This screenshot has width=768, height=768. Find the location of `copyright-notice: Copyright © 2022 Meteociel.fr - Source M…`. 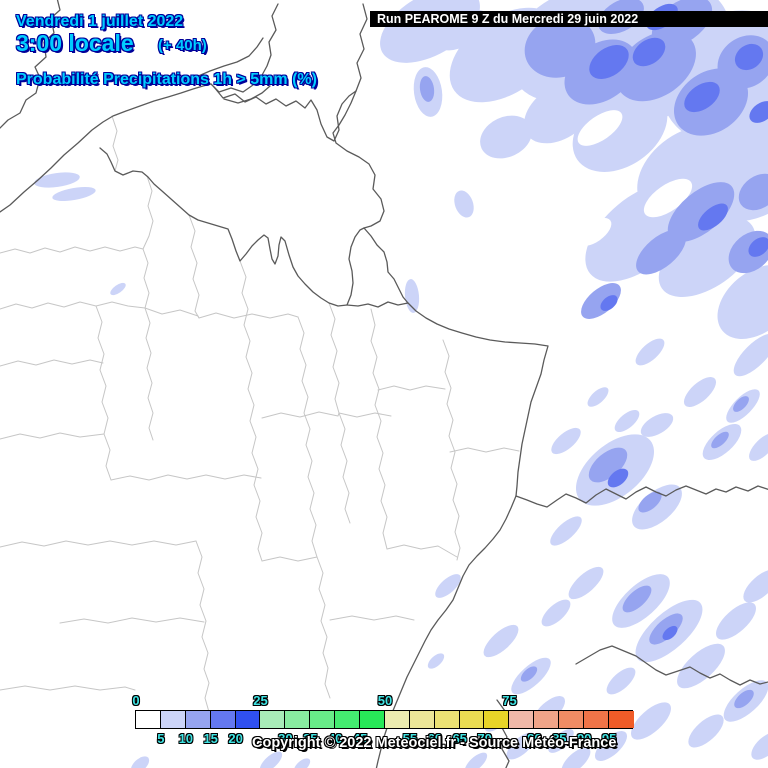

copyright-notice: Copyright © 2022 Meteociel.fr - Source M… is located at coordinates (434, 743).